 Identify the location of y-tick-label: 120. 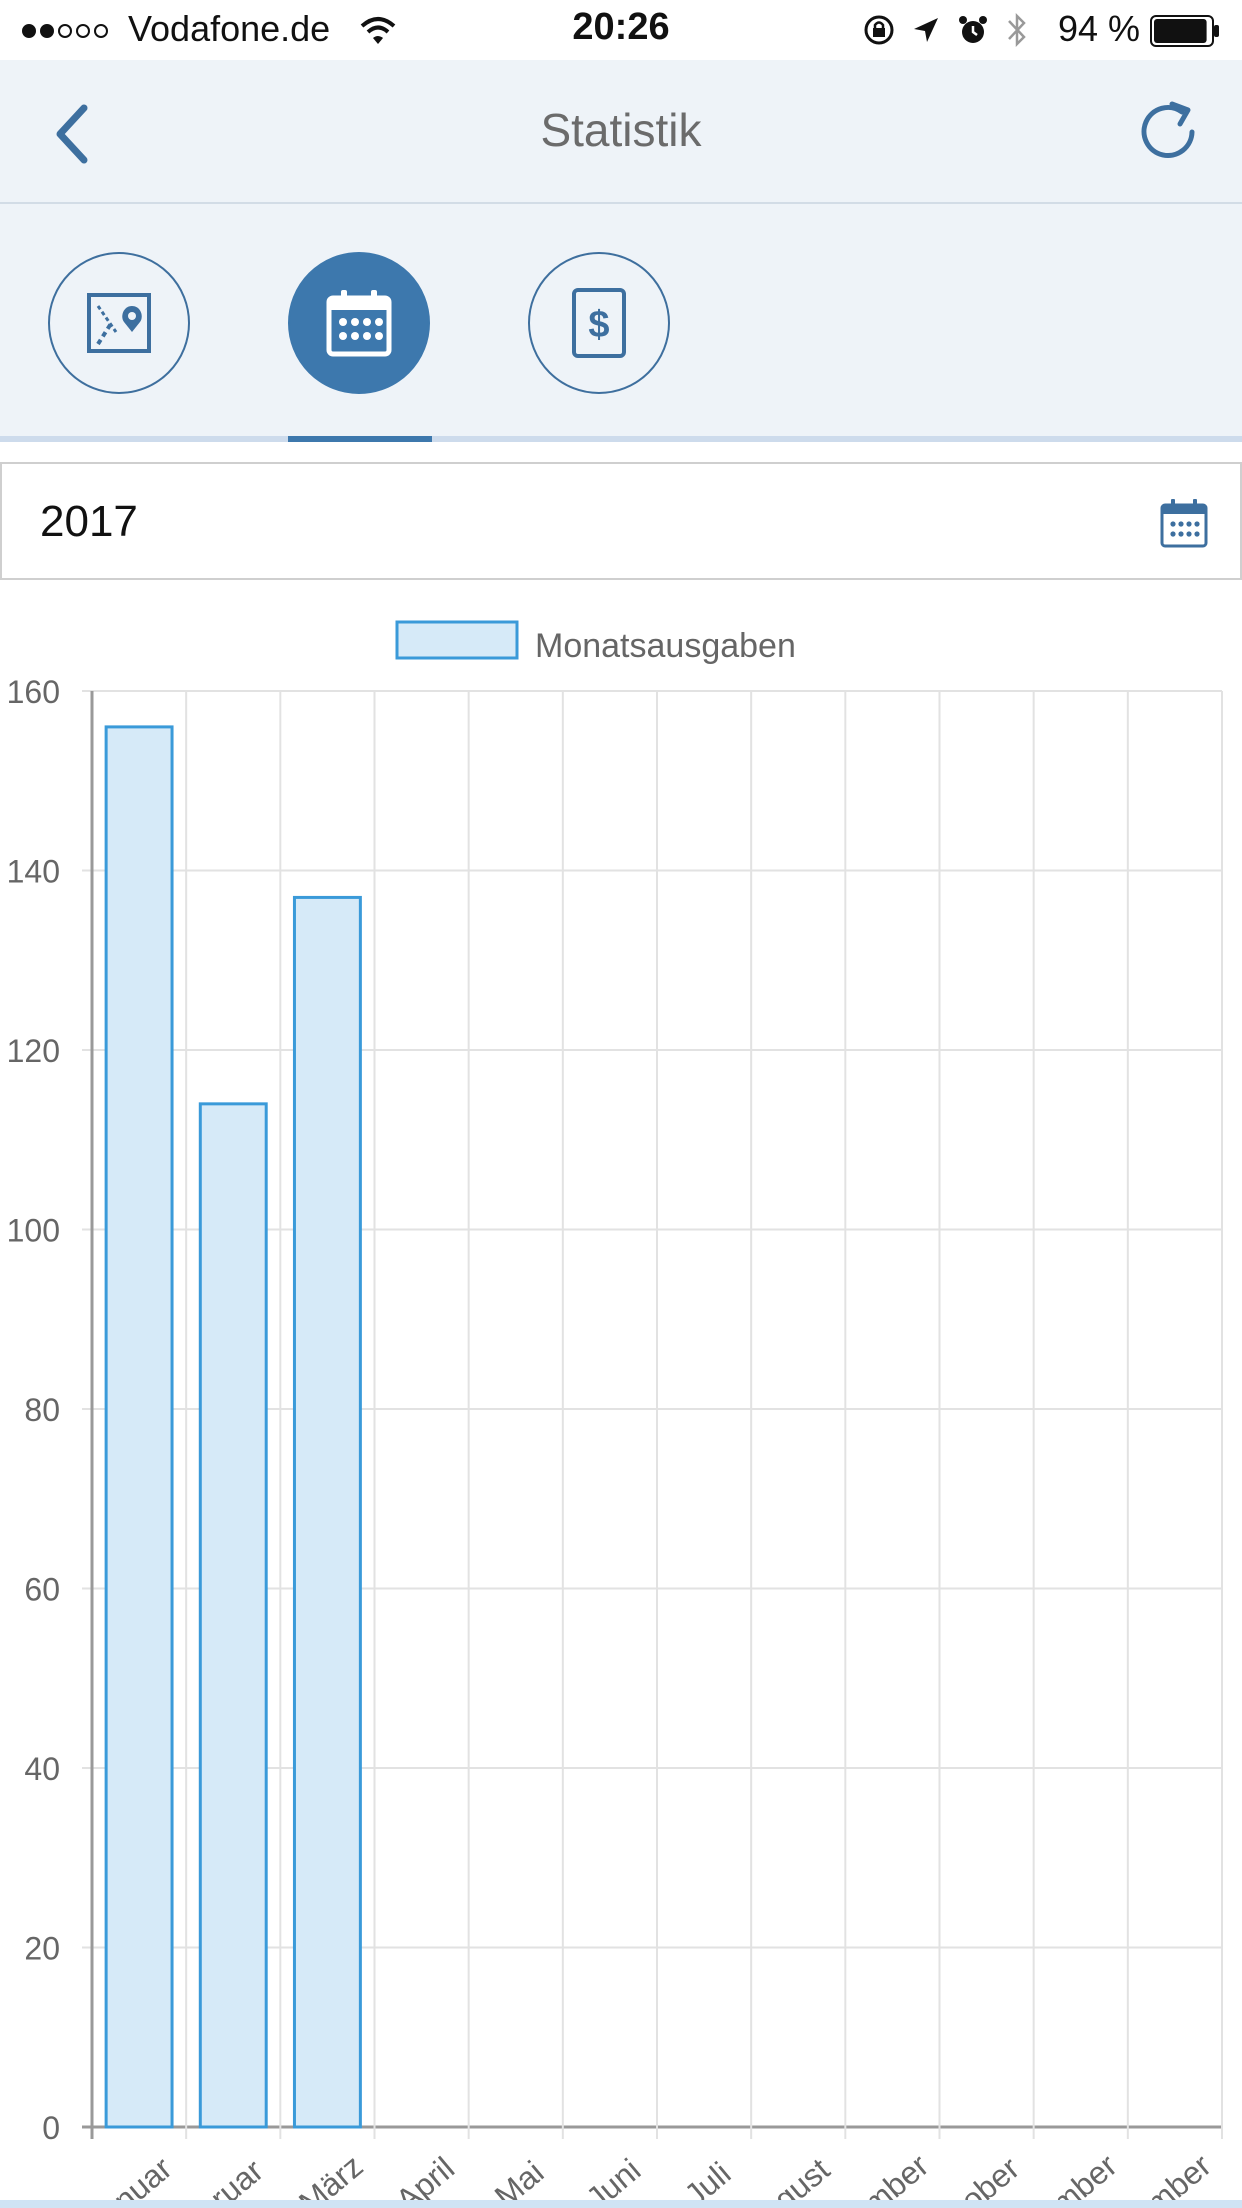
(33, 1051).